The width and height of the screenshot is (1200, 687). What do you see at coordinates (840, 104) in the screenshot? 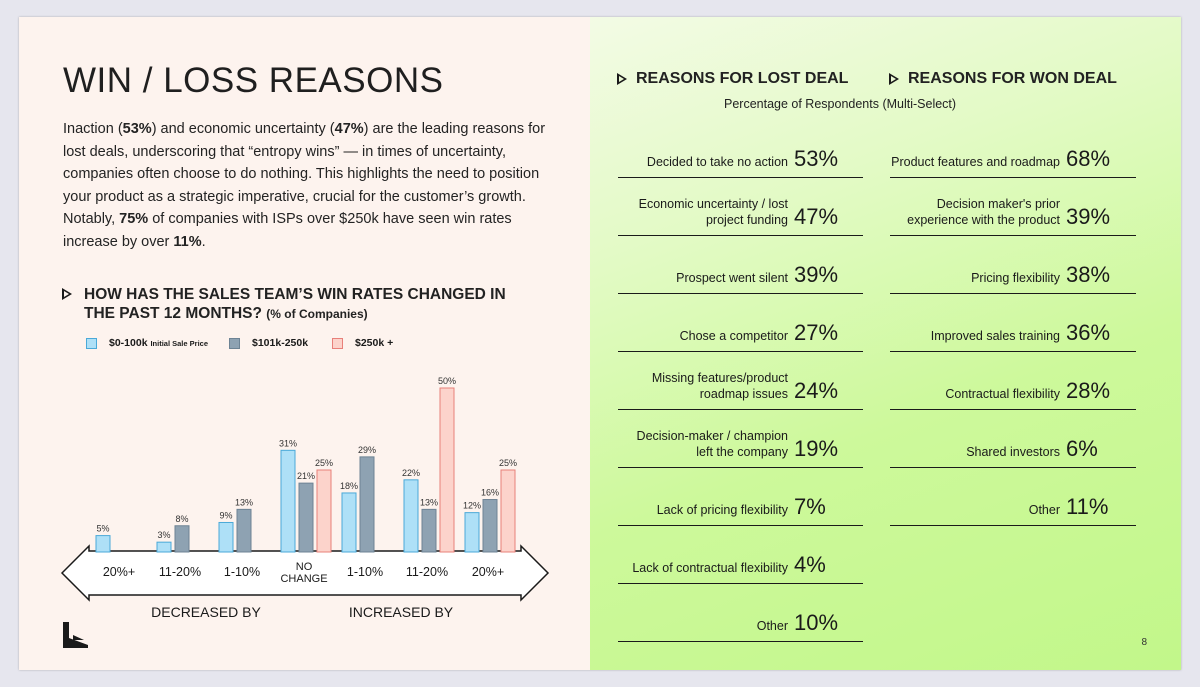
I see `chart-subheading: Percentage of Respondents (Multi-Select)` at bounding box center [840, 104].